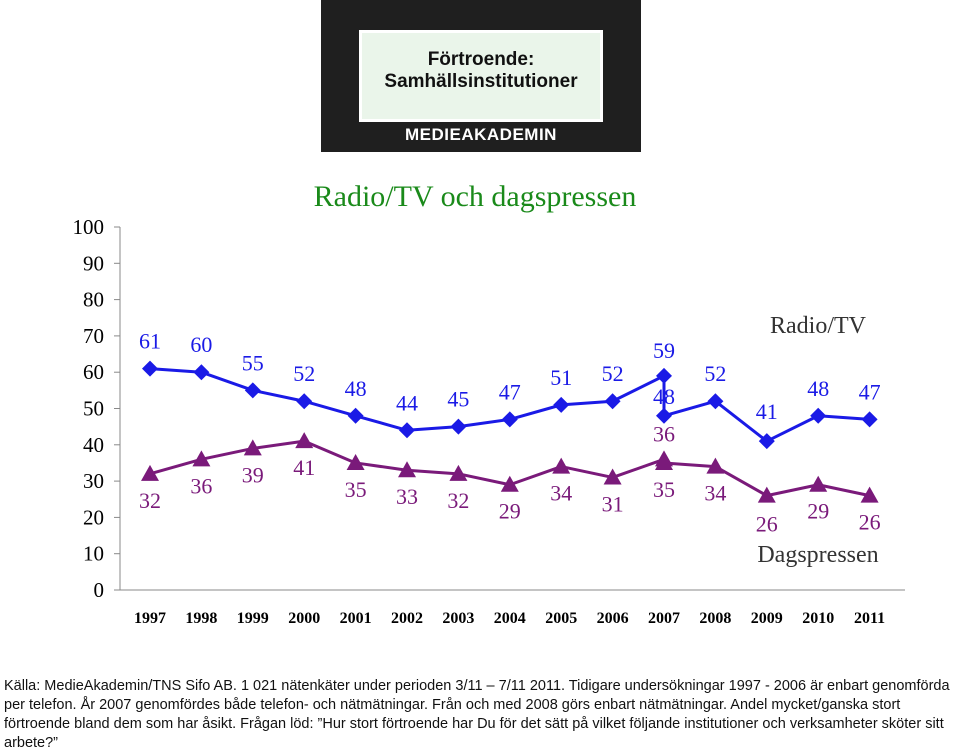 Image resolution: width=960 pixels, height=754 pixels. Describe the element at coordinates (715, 618) in the screenshot. I see `x-tick-label: 2008` at that location.